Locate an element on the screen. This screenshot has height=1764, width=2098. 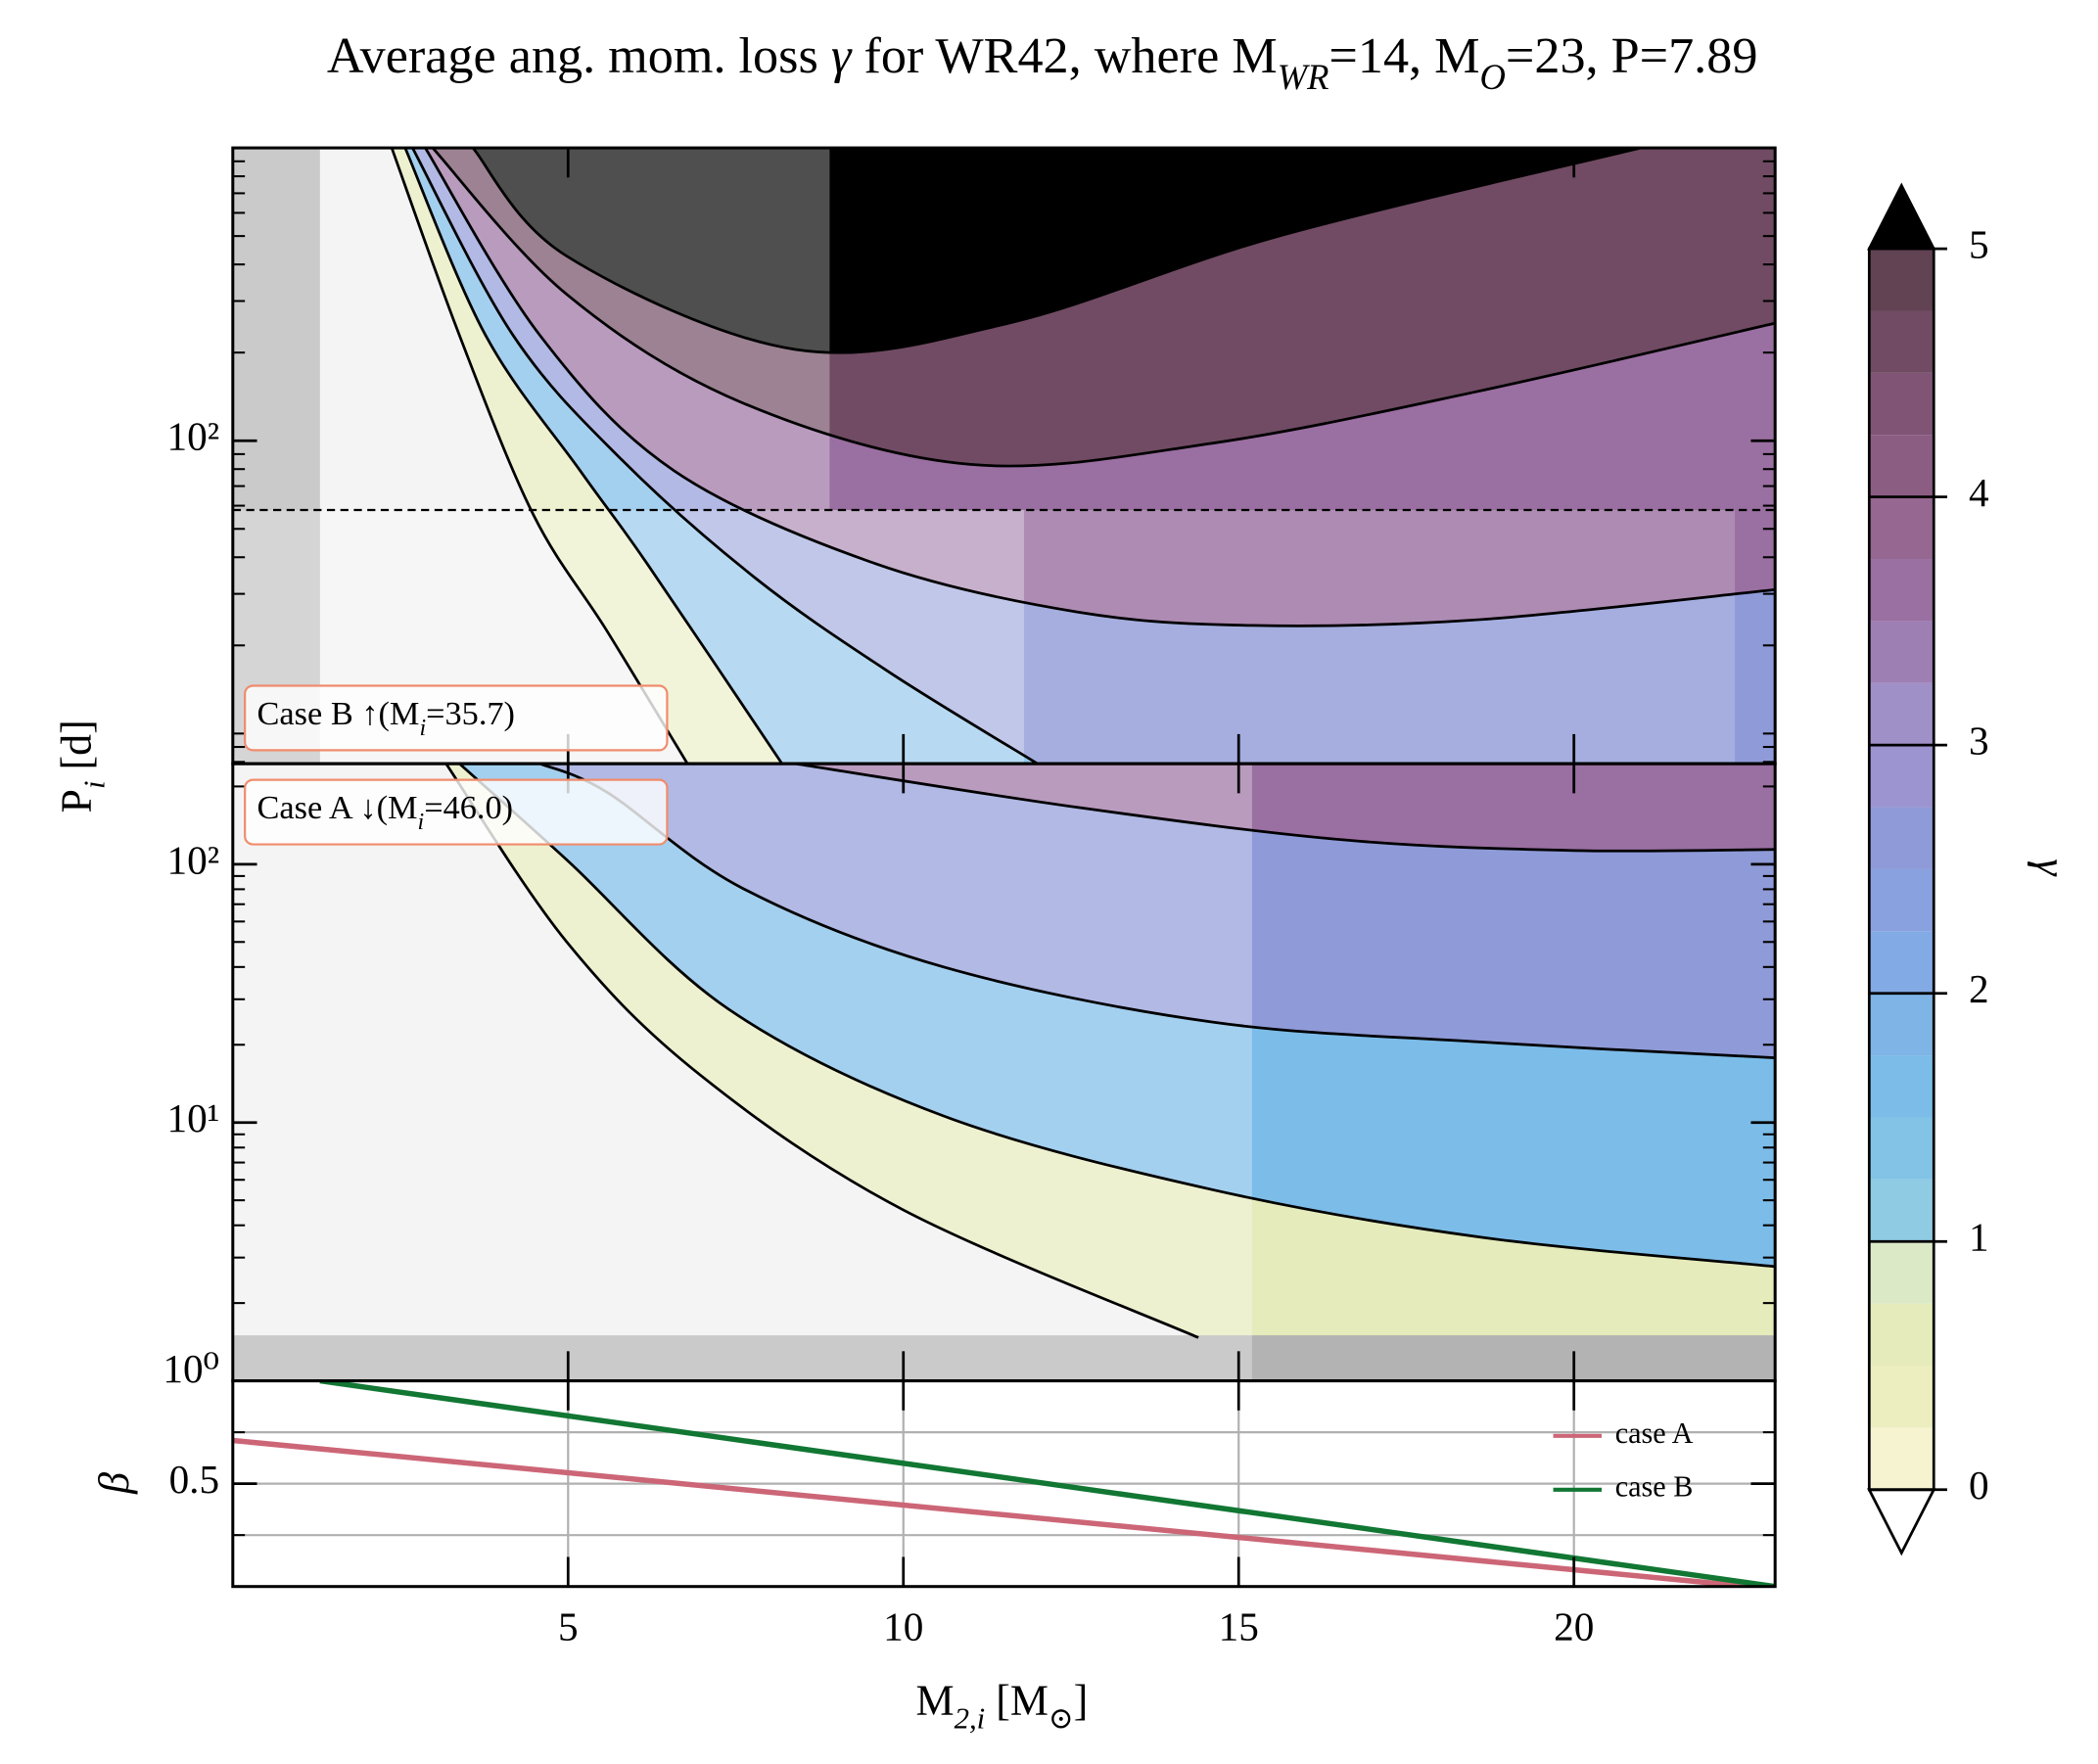
annotation: Case B ↑(Mi=35.7) is located at coordinates (386, 718).